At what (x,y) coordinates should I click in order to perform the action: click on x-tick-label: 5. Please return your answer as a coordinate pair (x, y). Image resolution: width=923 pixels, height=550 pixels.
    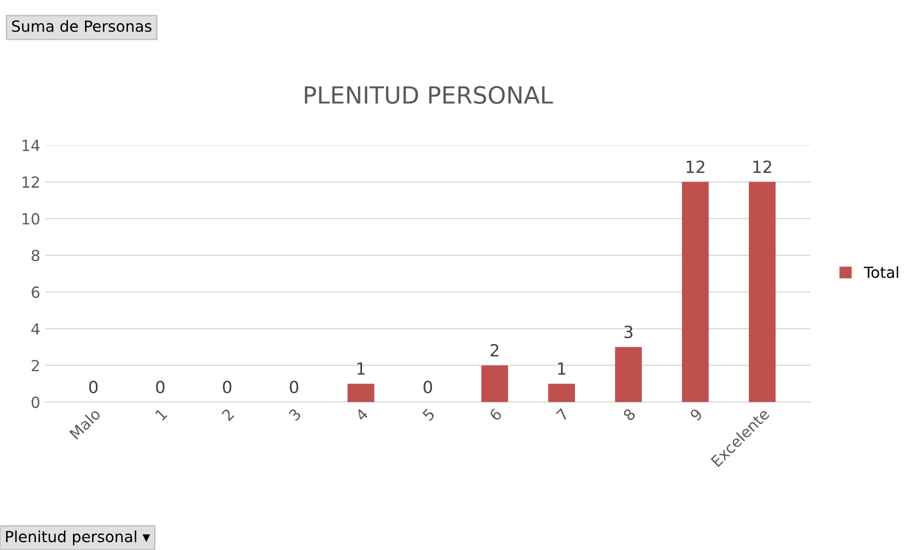
    Looking at the image, I should click on (429, 415).